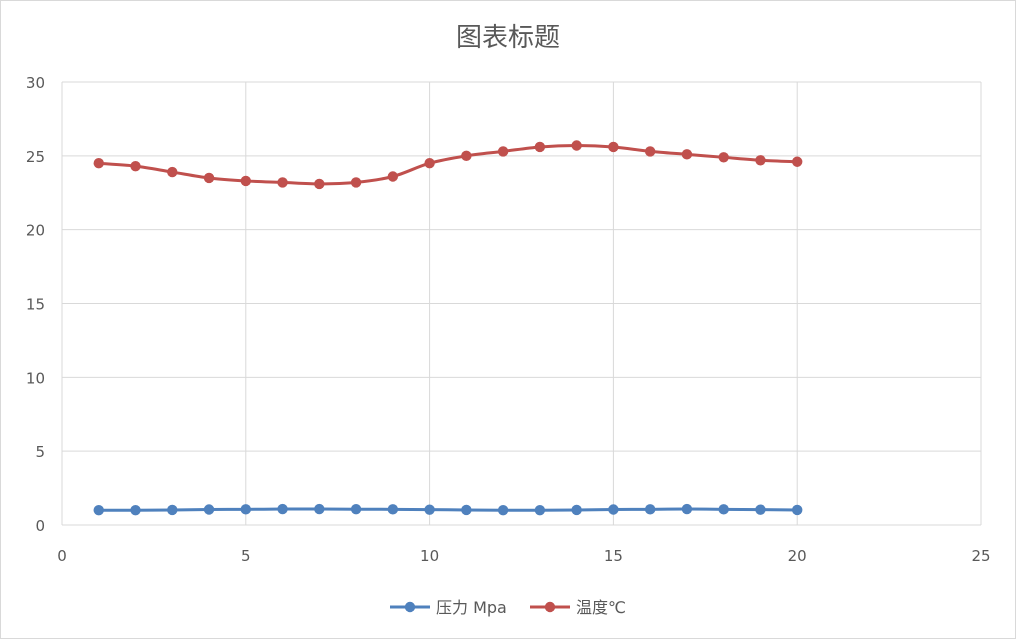 The image size is (1016, 639). What do you see at coordinates (35, 157) in the screenshot?
I see `y-tick-label: 25` at bounding box center [35, 157].